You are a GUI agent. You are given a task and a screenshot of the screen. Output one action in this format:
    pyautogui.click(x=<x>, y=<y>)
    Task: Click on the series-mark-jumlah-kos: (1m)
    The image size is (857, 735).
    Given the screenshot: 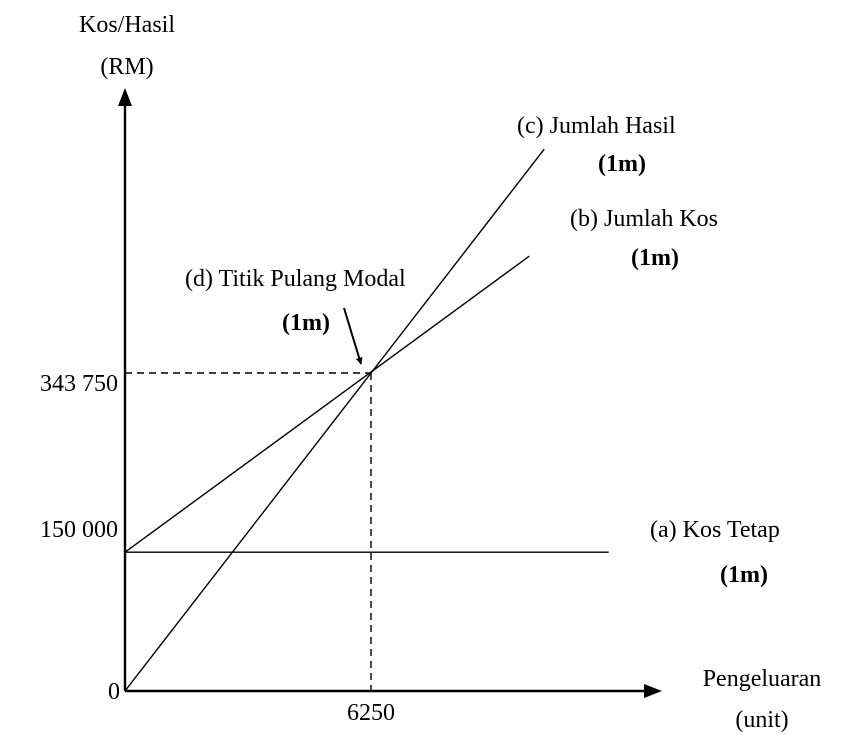 What is the action you would take?
    pyautogui.click(x=655, y=258)
    